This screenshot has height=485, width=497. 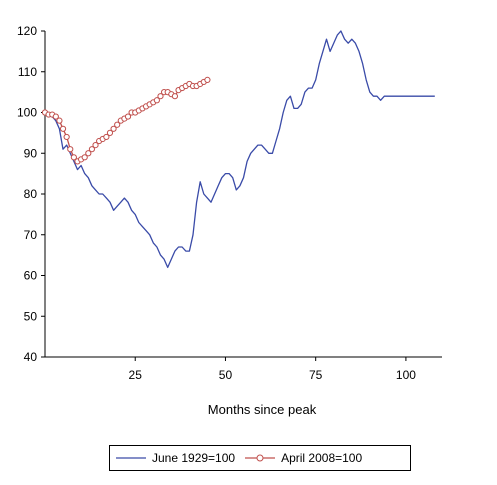 I want to click on y-tick-label: 120, so click(x=27, y=31).